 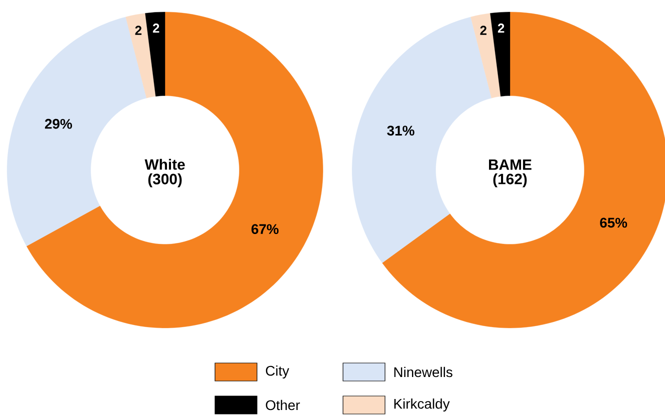 I want to click on text: White, so click(x=164, y=164).